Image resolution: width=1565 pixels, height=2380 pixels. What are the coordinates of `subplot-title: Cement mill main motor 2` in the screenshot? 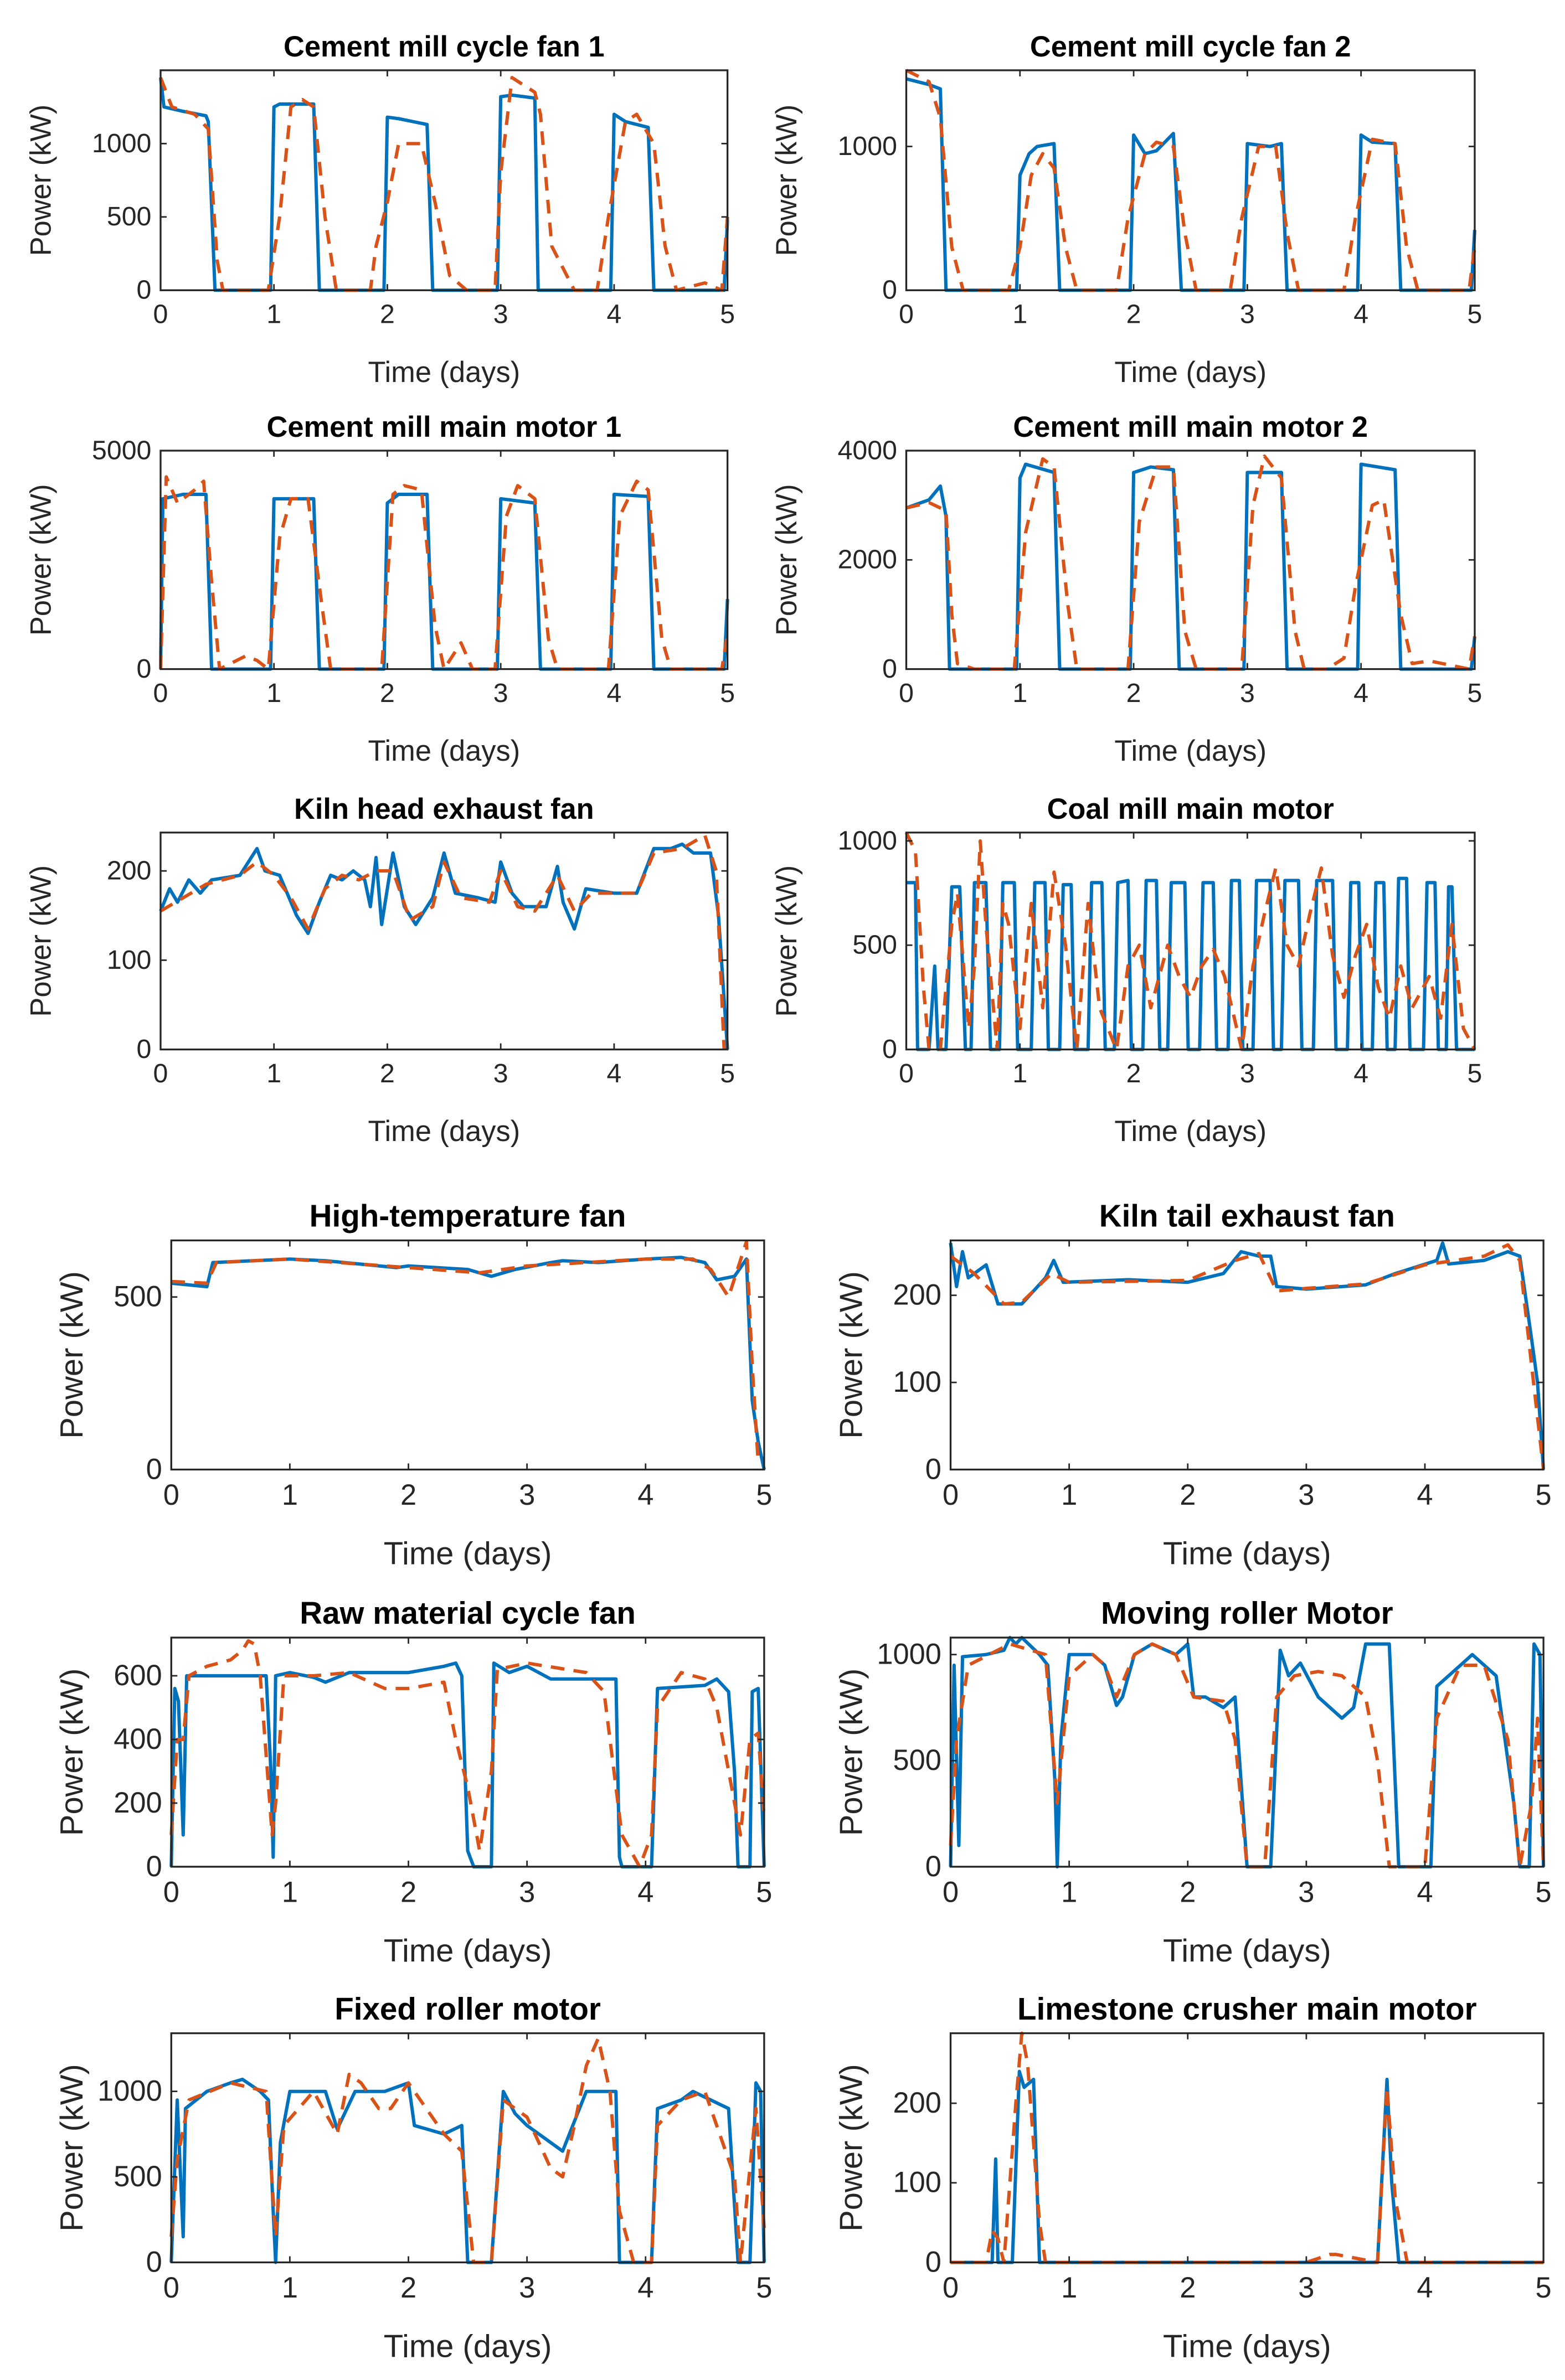 It's located at (1190, 427).